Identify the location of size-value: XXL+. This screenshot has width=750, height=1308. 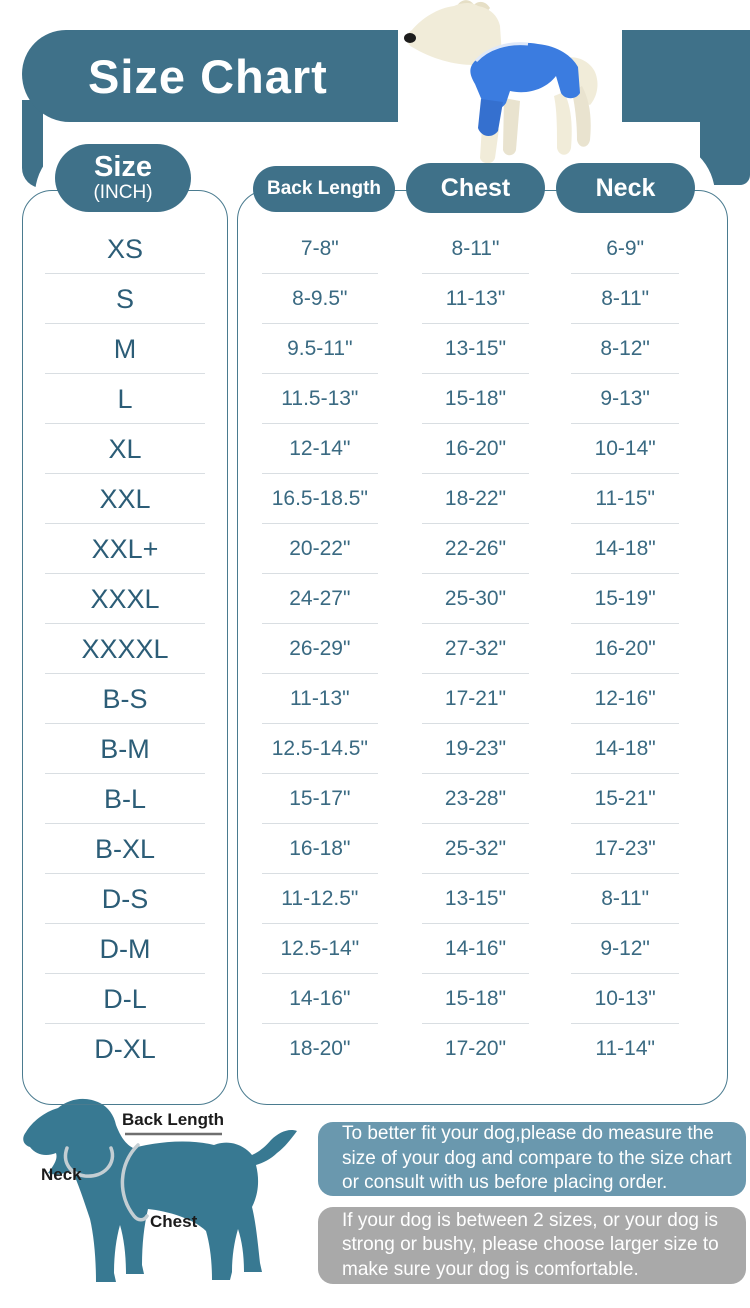
(125, 548).